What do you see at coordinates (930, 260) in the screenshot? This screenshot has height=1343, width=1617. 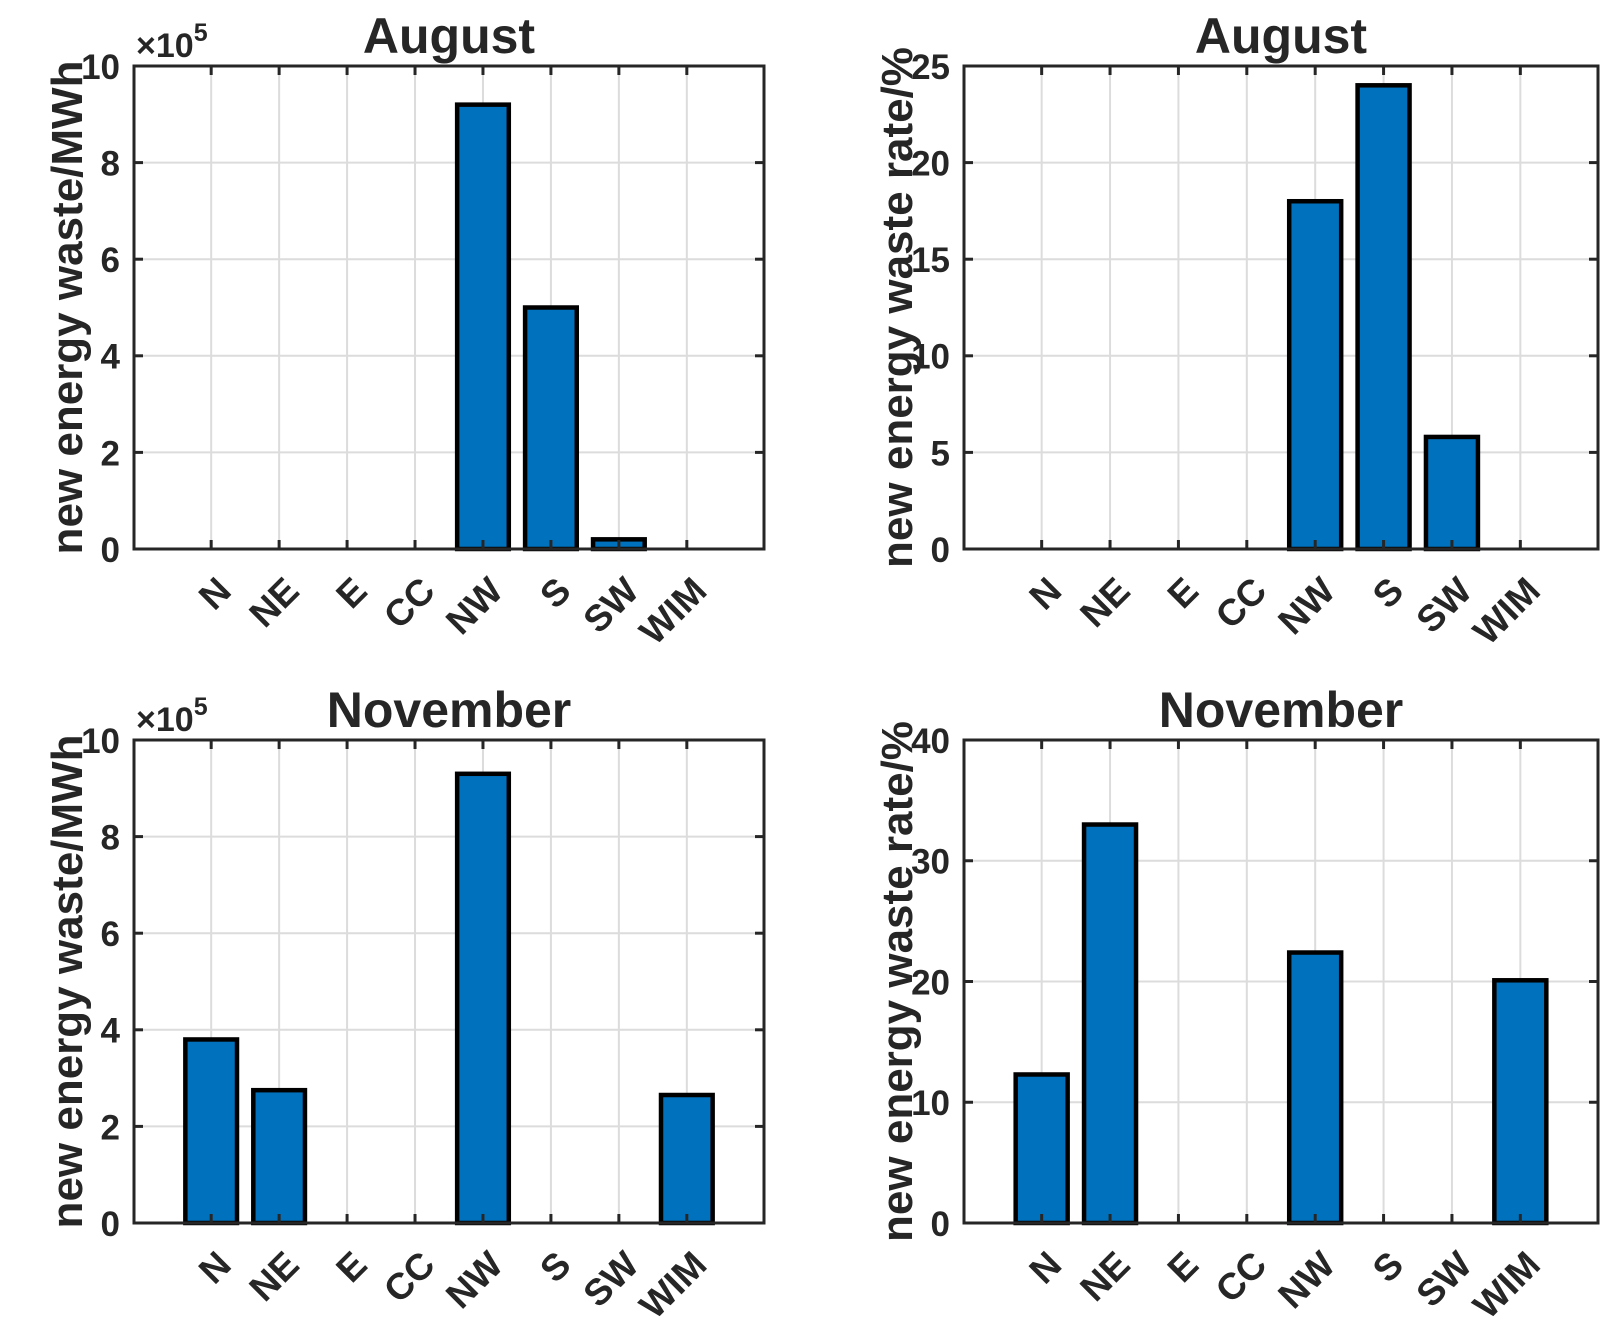 I see `y-tick-label: 15` at bounding box center [930, 260].